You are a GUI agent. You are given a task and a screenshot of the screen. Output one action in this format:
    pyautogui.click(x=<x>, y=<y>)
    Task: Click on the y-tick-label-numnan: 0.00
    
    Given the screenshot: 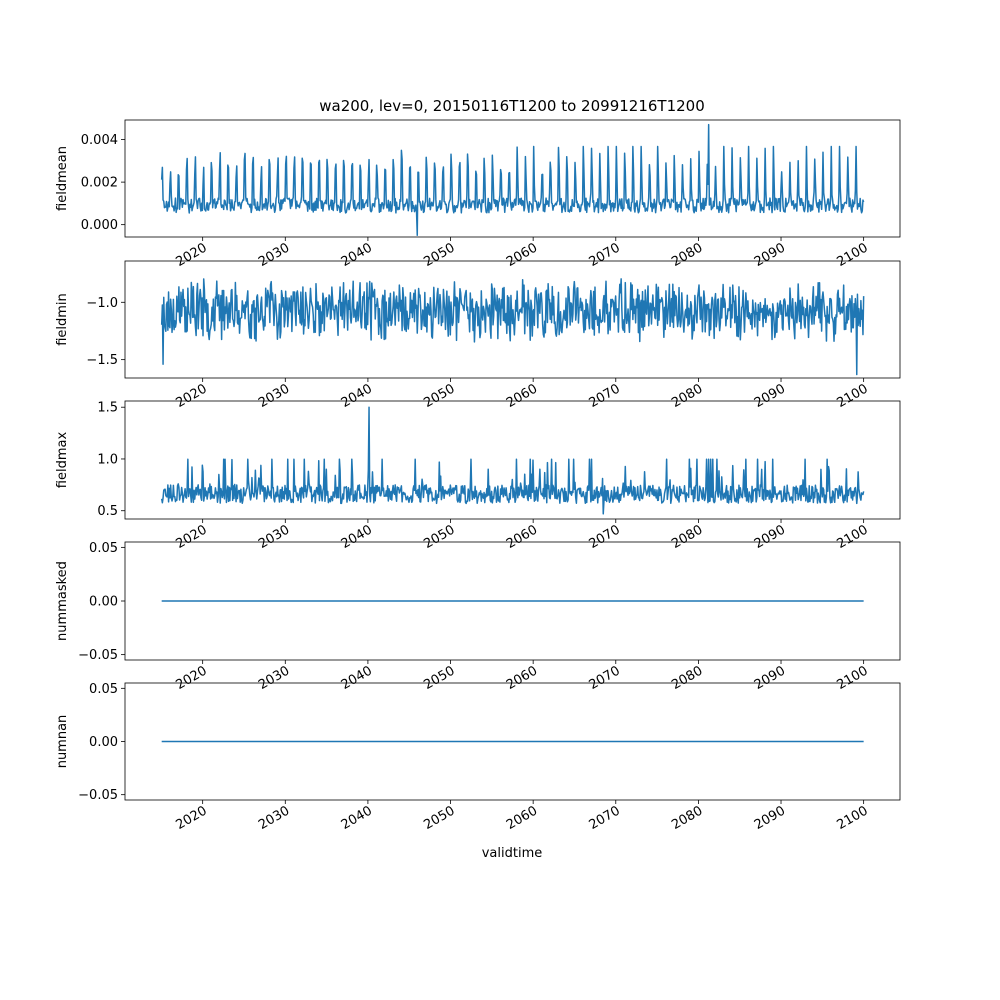 What is the action you would take?
    pyautogui.click(x=103, y=742)
    